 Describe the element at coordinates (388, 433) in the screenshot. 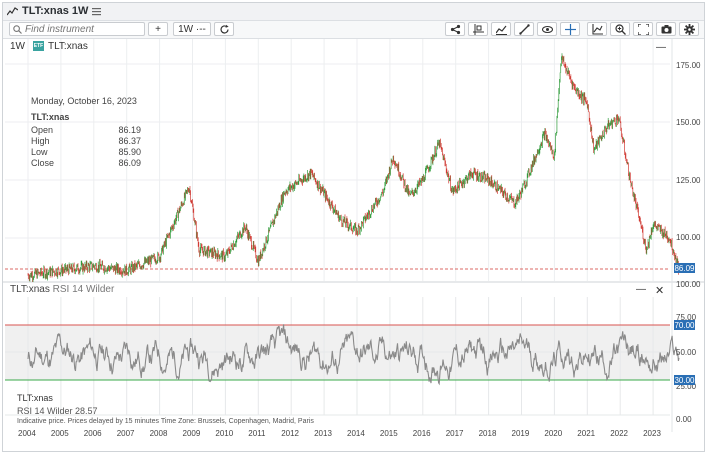

I see `year-tick: 2015` at that location.